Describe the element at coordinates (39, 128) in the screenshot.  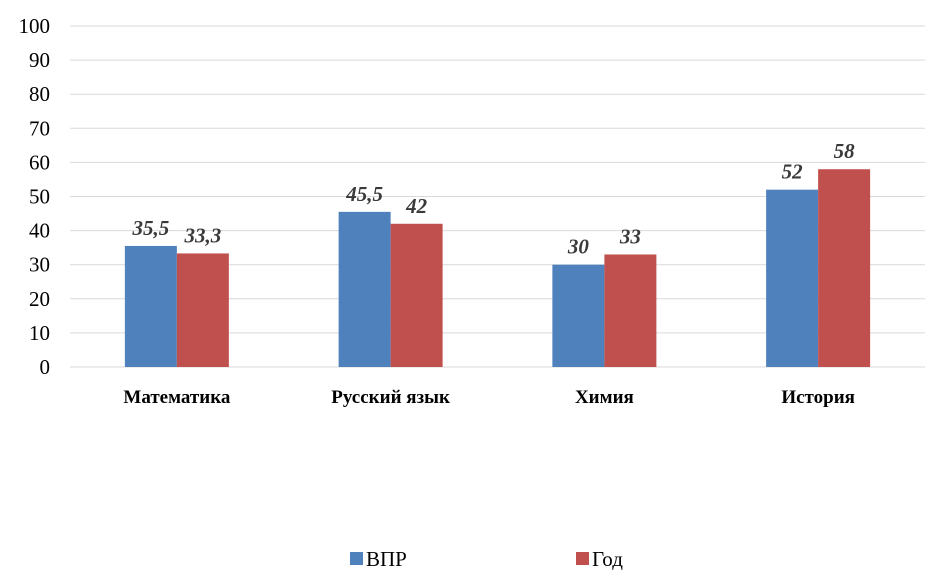
I see `y-tick-label: 70` at that location.